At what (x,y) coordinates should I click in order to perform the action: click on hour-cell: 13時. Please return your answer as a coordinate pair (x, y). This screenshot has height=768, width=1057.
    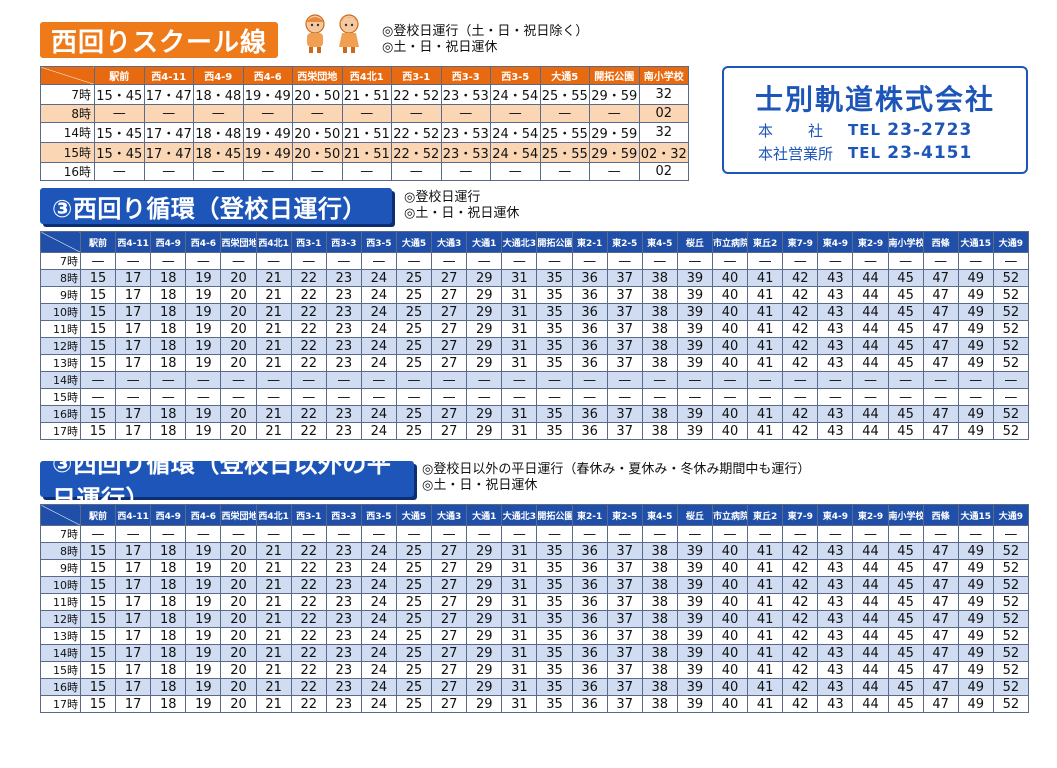
    Looking at the image, I should click on (60, 636).